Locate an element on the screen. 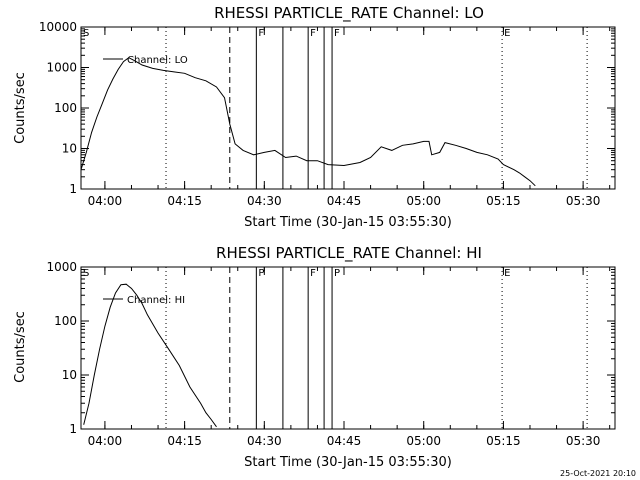 The width and height of the screenshot is (640, 480). series-line-hi is located at coordinates (150, 355).